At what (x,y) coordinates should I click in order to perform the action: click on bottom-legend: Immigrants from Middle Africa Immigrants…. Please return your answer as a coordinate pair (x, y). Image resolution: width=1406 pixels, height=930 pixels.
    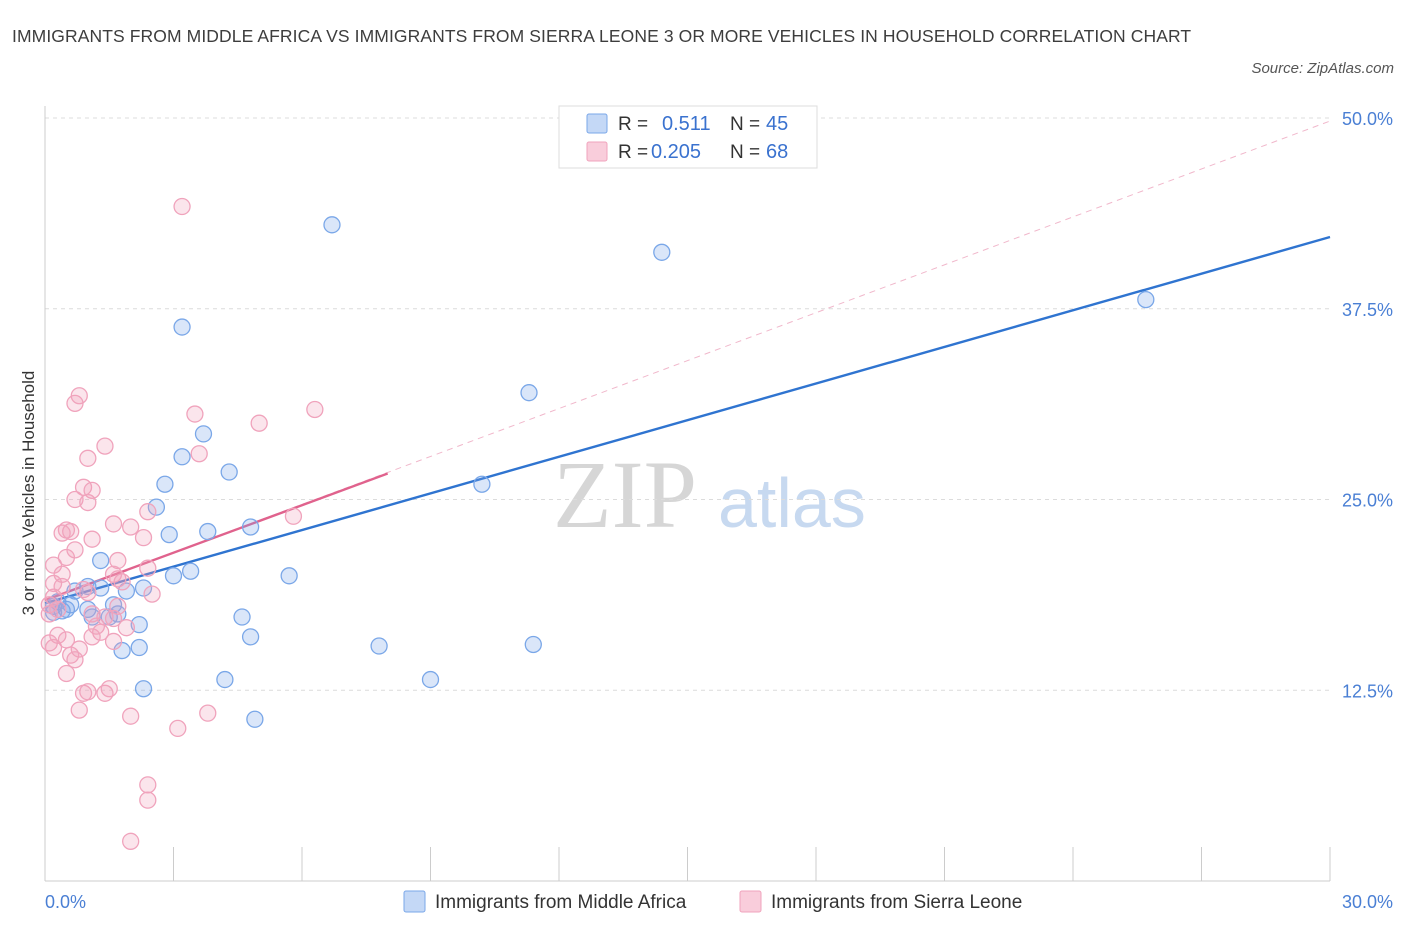
    Looking at the image, I should click on (712, 901).